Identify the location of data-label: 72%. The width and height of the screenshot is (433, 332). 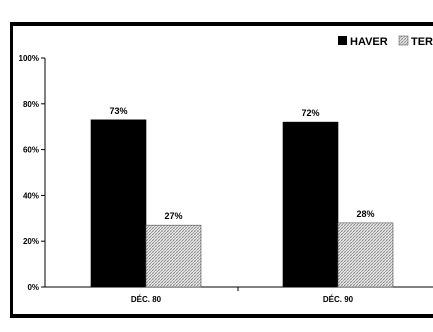
(310, 113).